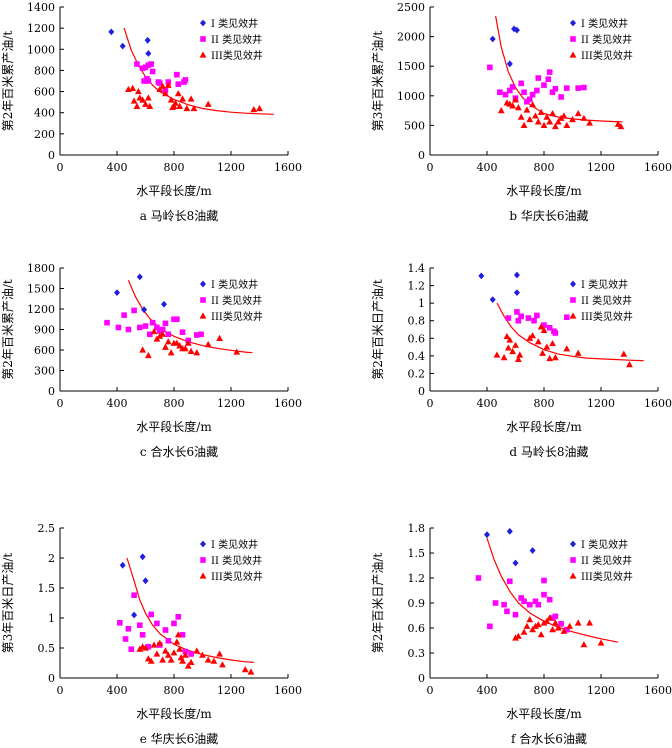 This screenshot has height=748, width=672. I want to click on y-tick-label: 1.2, so click(417, 578).